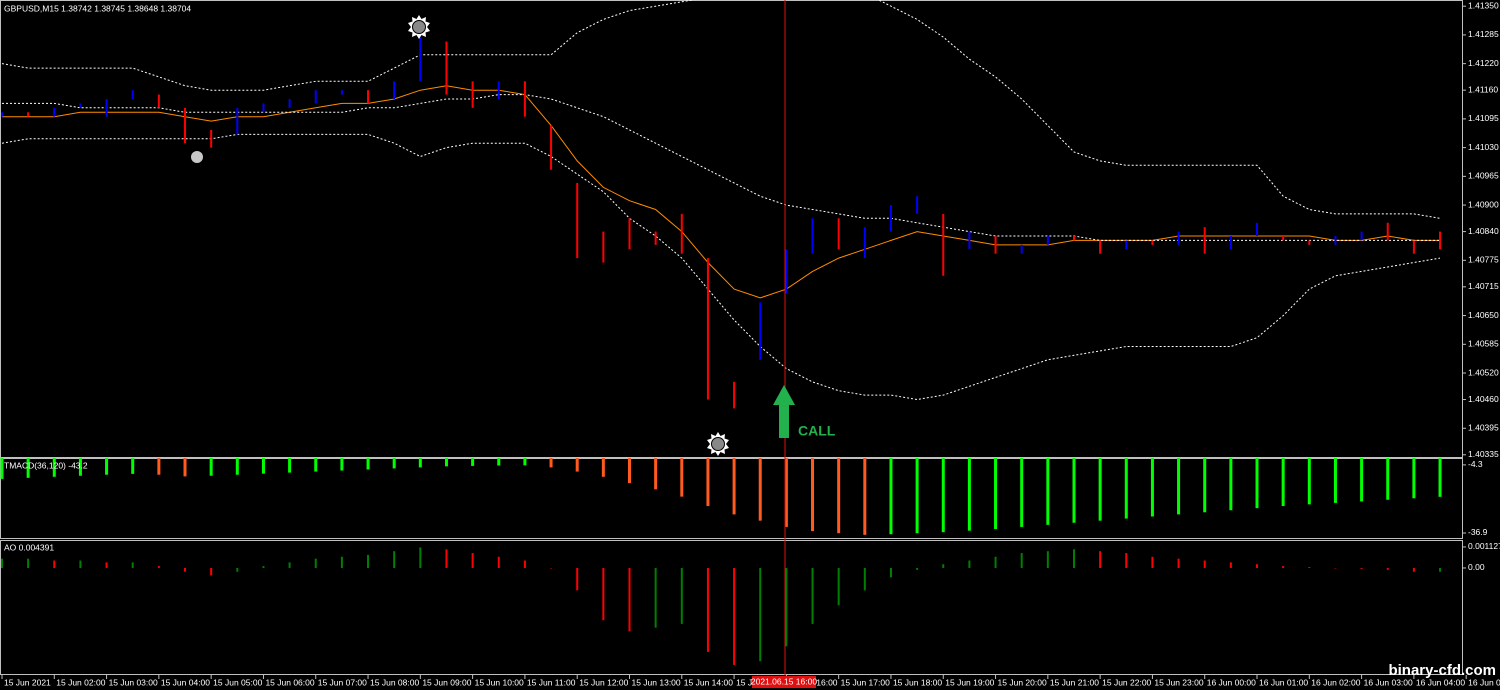 The image size is (1500, 690). Describe the element at coordinates (784, 682) in the screenshot. I see `cursor-time-box` at that location.